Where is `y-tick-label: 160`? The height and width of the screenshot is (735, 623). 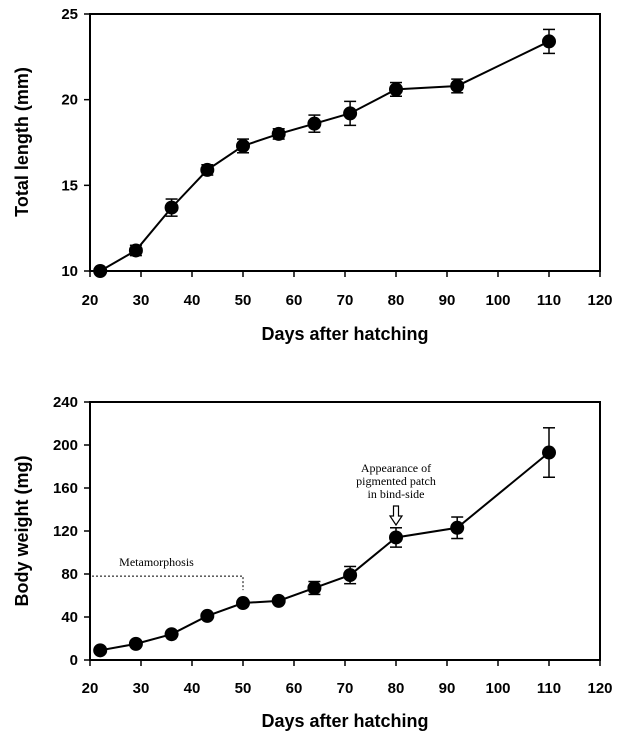 y-tick-label: 160 is located at coordinates (65, 488).